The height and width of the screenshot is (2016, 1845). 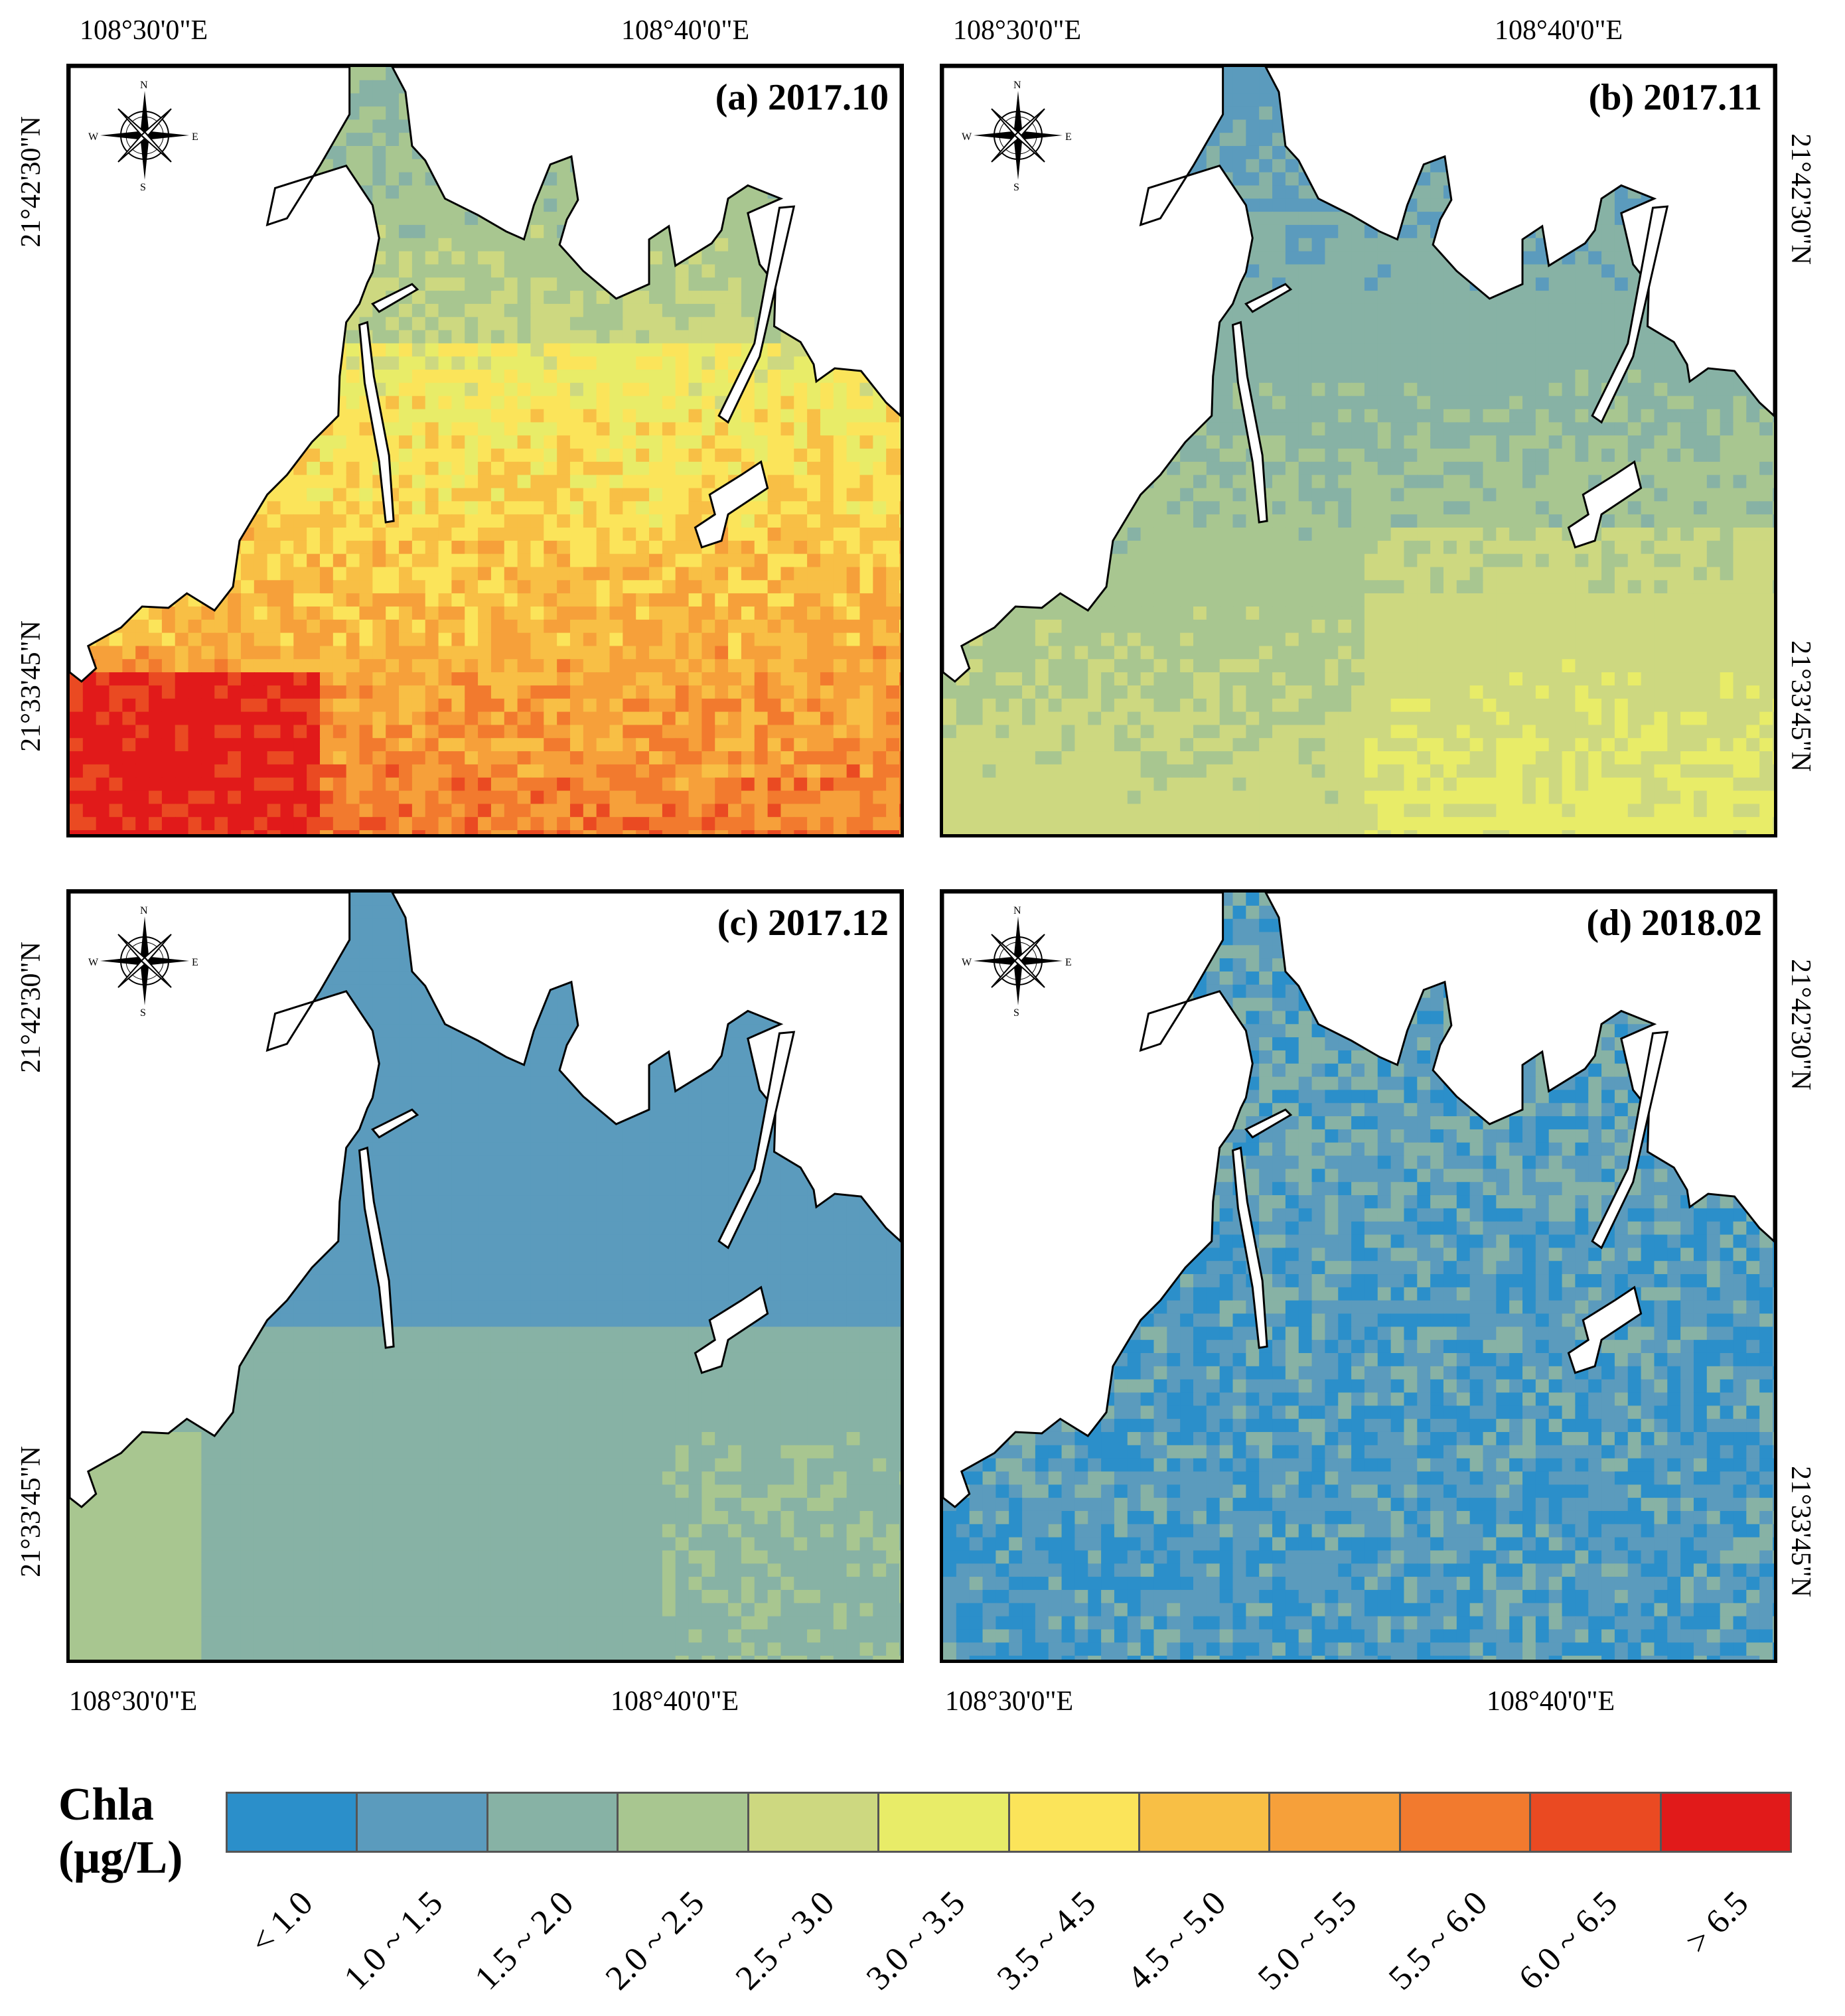 I want to click on legend-class-label: 5.0 ~ 5.5, so click(x=1307, y=1940).